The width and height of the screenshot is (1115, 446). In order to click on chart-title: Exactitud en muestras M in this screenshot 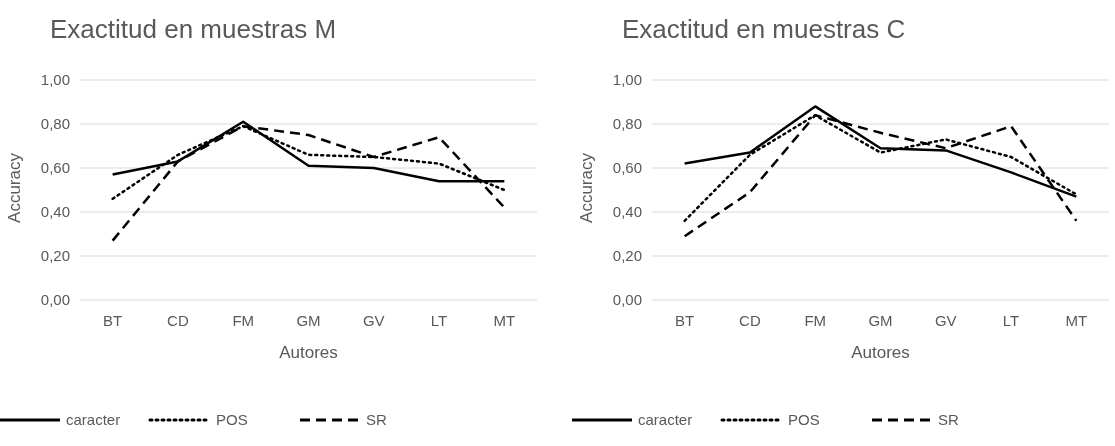, I will do `click(193, 29)`.